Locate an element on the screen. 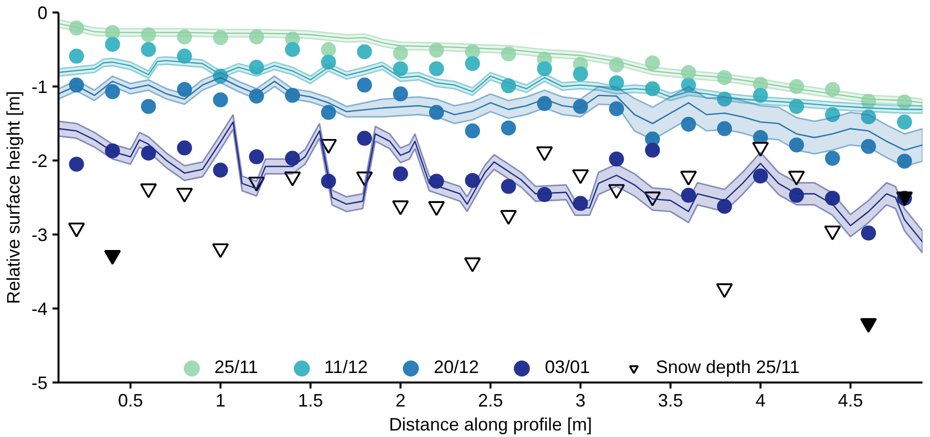  legend-label: 25/11 is located at coordinates (236, 367).